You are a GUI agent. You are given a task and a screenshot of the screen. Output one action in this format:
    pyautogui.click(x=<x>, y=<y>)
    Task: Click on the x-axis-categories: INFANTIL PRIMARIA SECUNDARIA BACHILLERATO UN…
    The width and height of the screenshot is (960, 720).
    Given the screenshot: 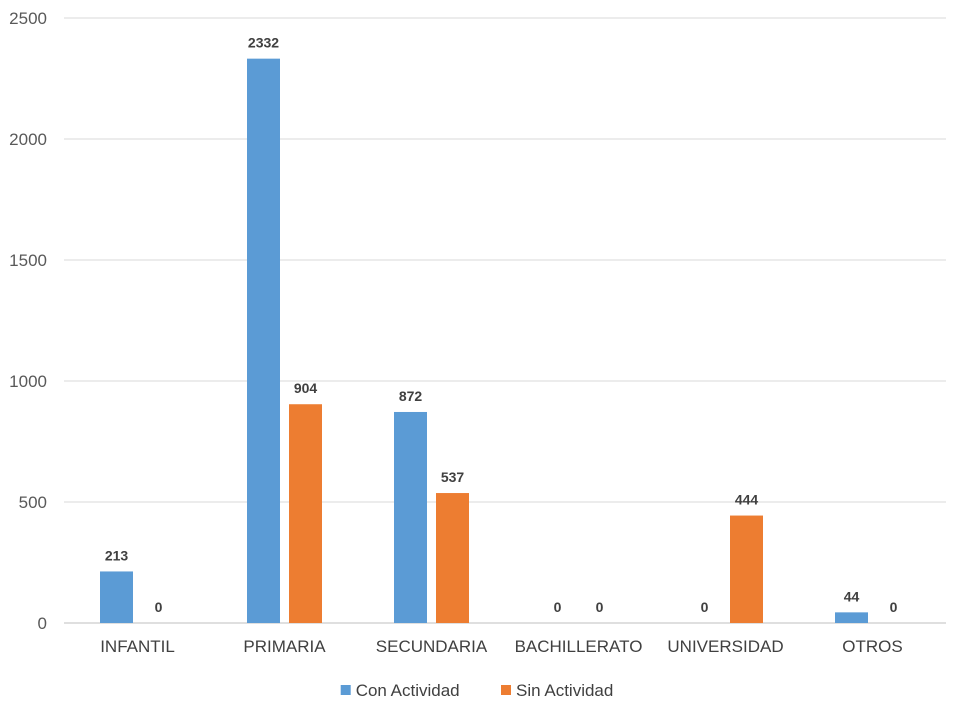 What is the action you would take?
    pyautogui.click(x=501, y=646)
    